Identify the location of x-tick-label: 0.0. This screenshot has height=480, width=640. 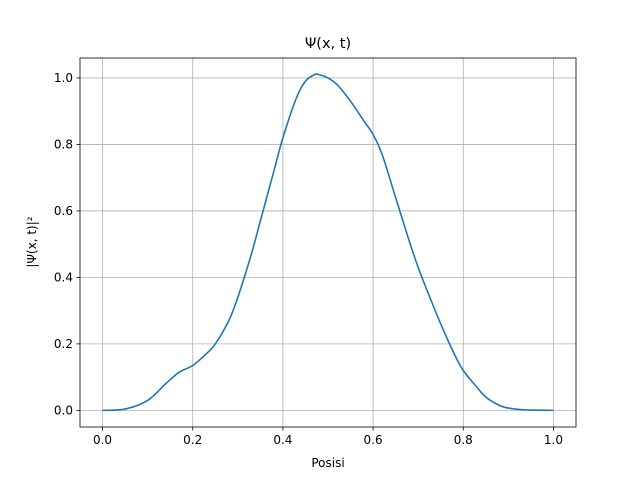
(102, 440).